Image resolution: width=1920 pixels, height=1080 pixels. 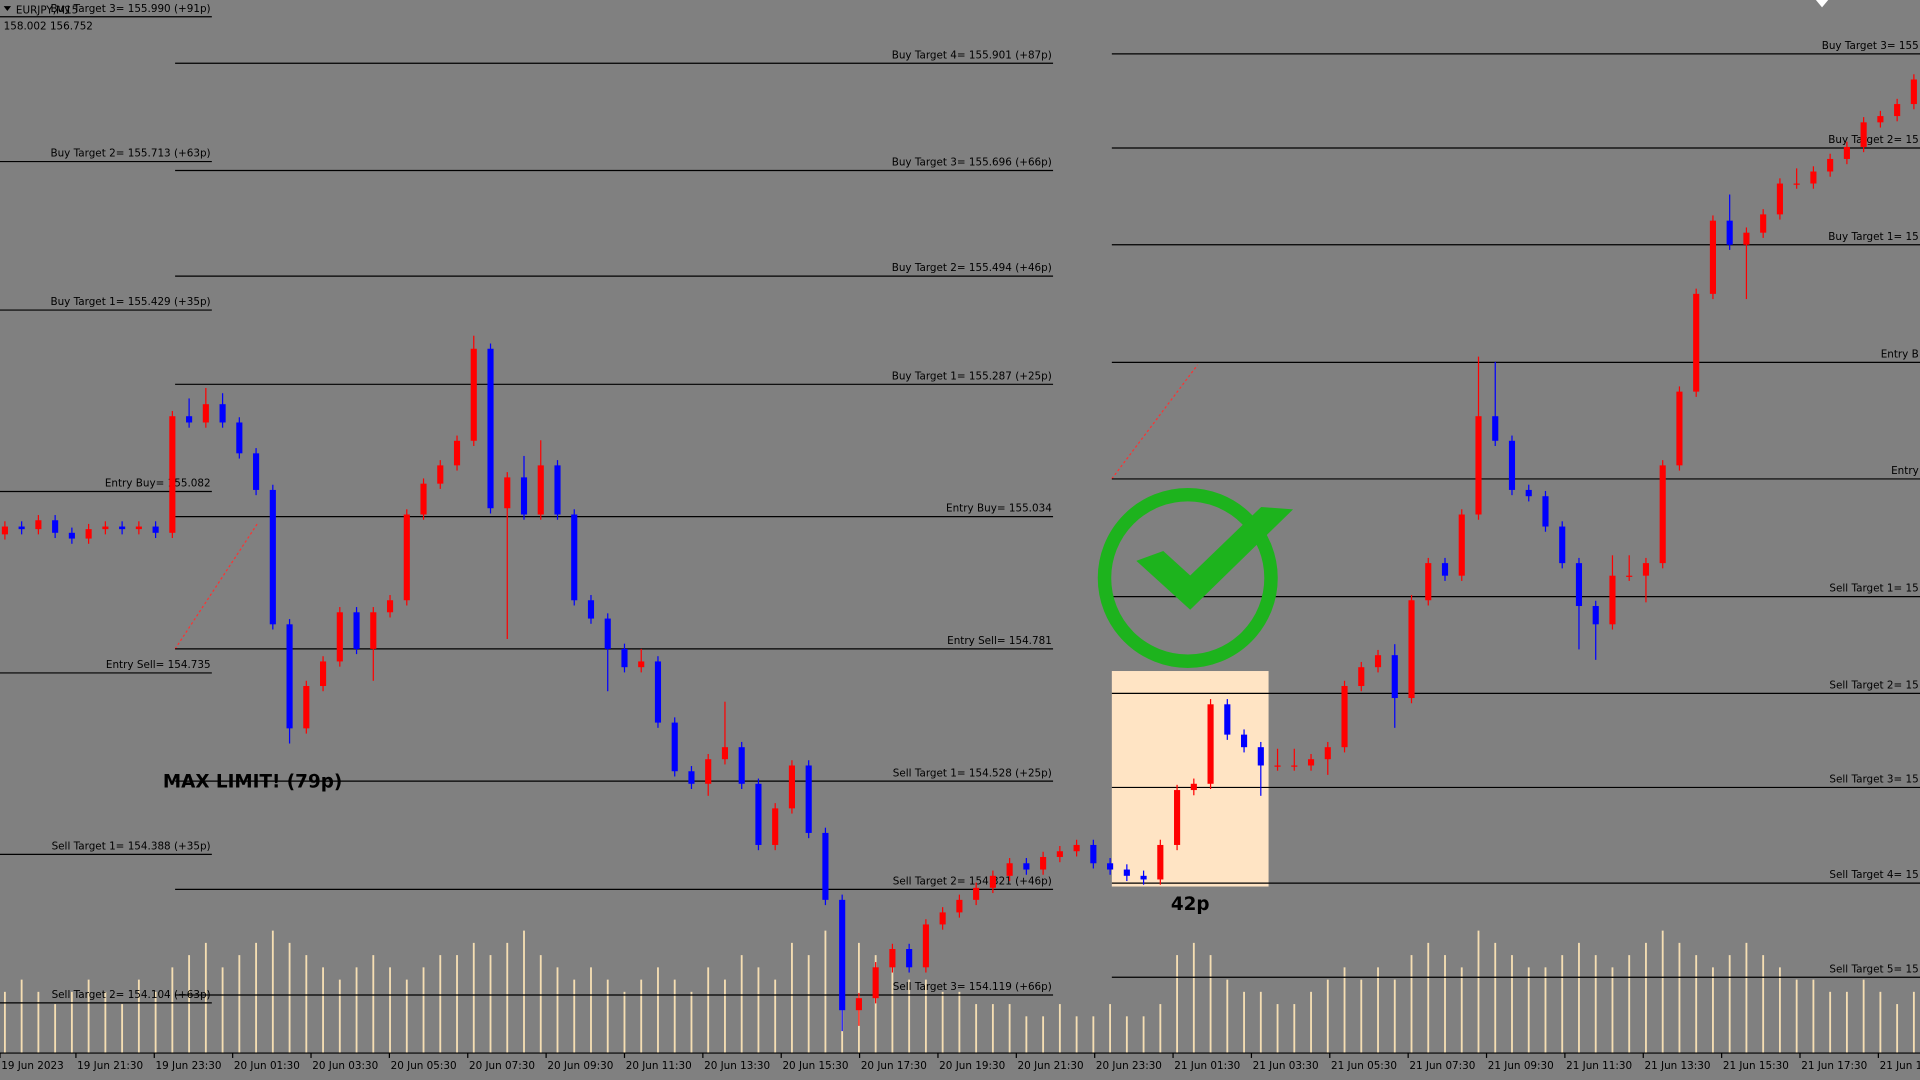 I want to click on time-label: 21 Jun 03:30, so click(x=1286, y=1066).